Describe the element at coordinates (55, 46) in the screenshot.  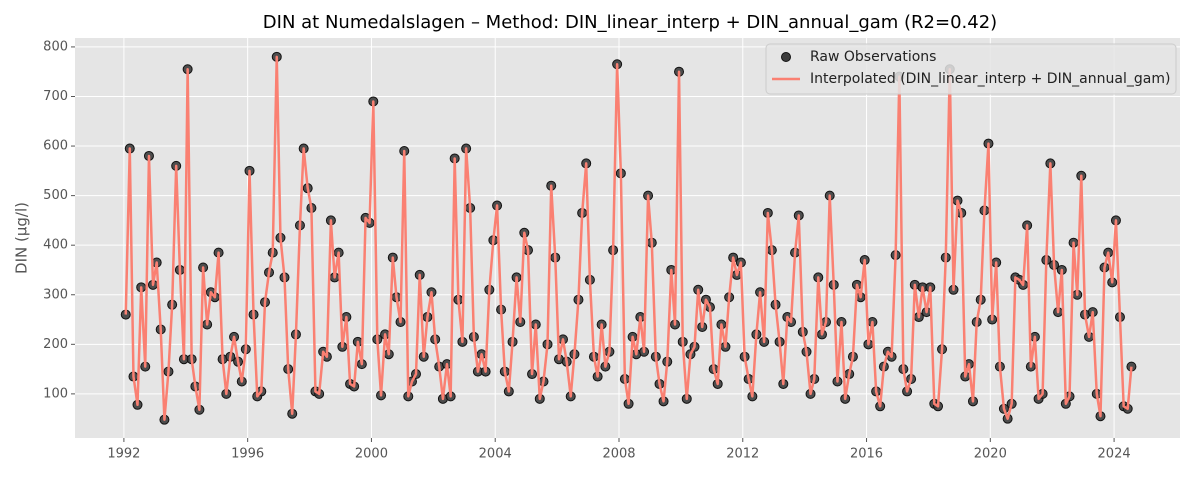
I see `y-tick-label: 800` at that location.